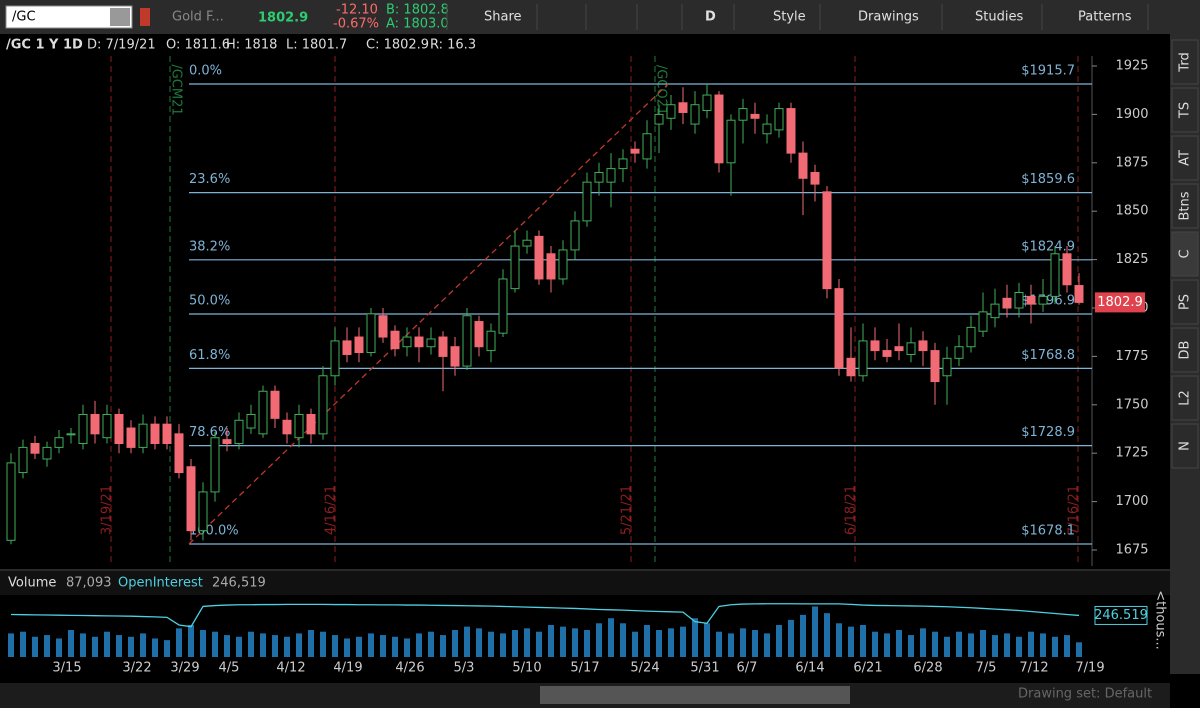 This screenshot has height=708, width=1200. Describe the element at coordinates (239, 583) in the screenshot. I see `oi-value: 246,519` at that location.